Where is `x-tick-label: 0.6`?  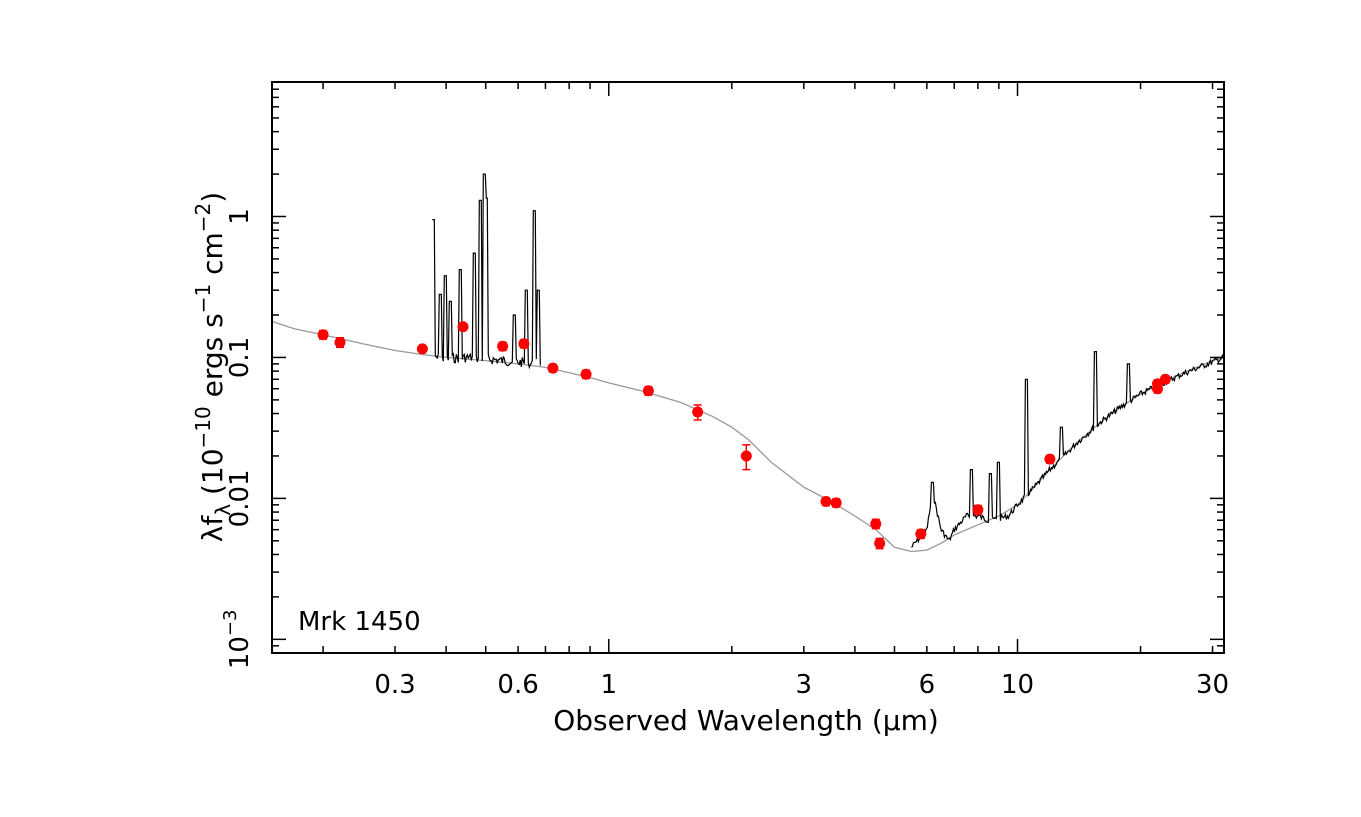
x-tick-label: 0.6 is located at coordinates (517, 685).